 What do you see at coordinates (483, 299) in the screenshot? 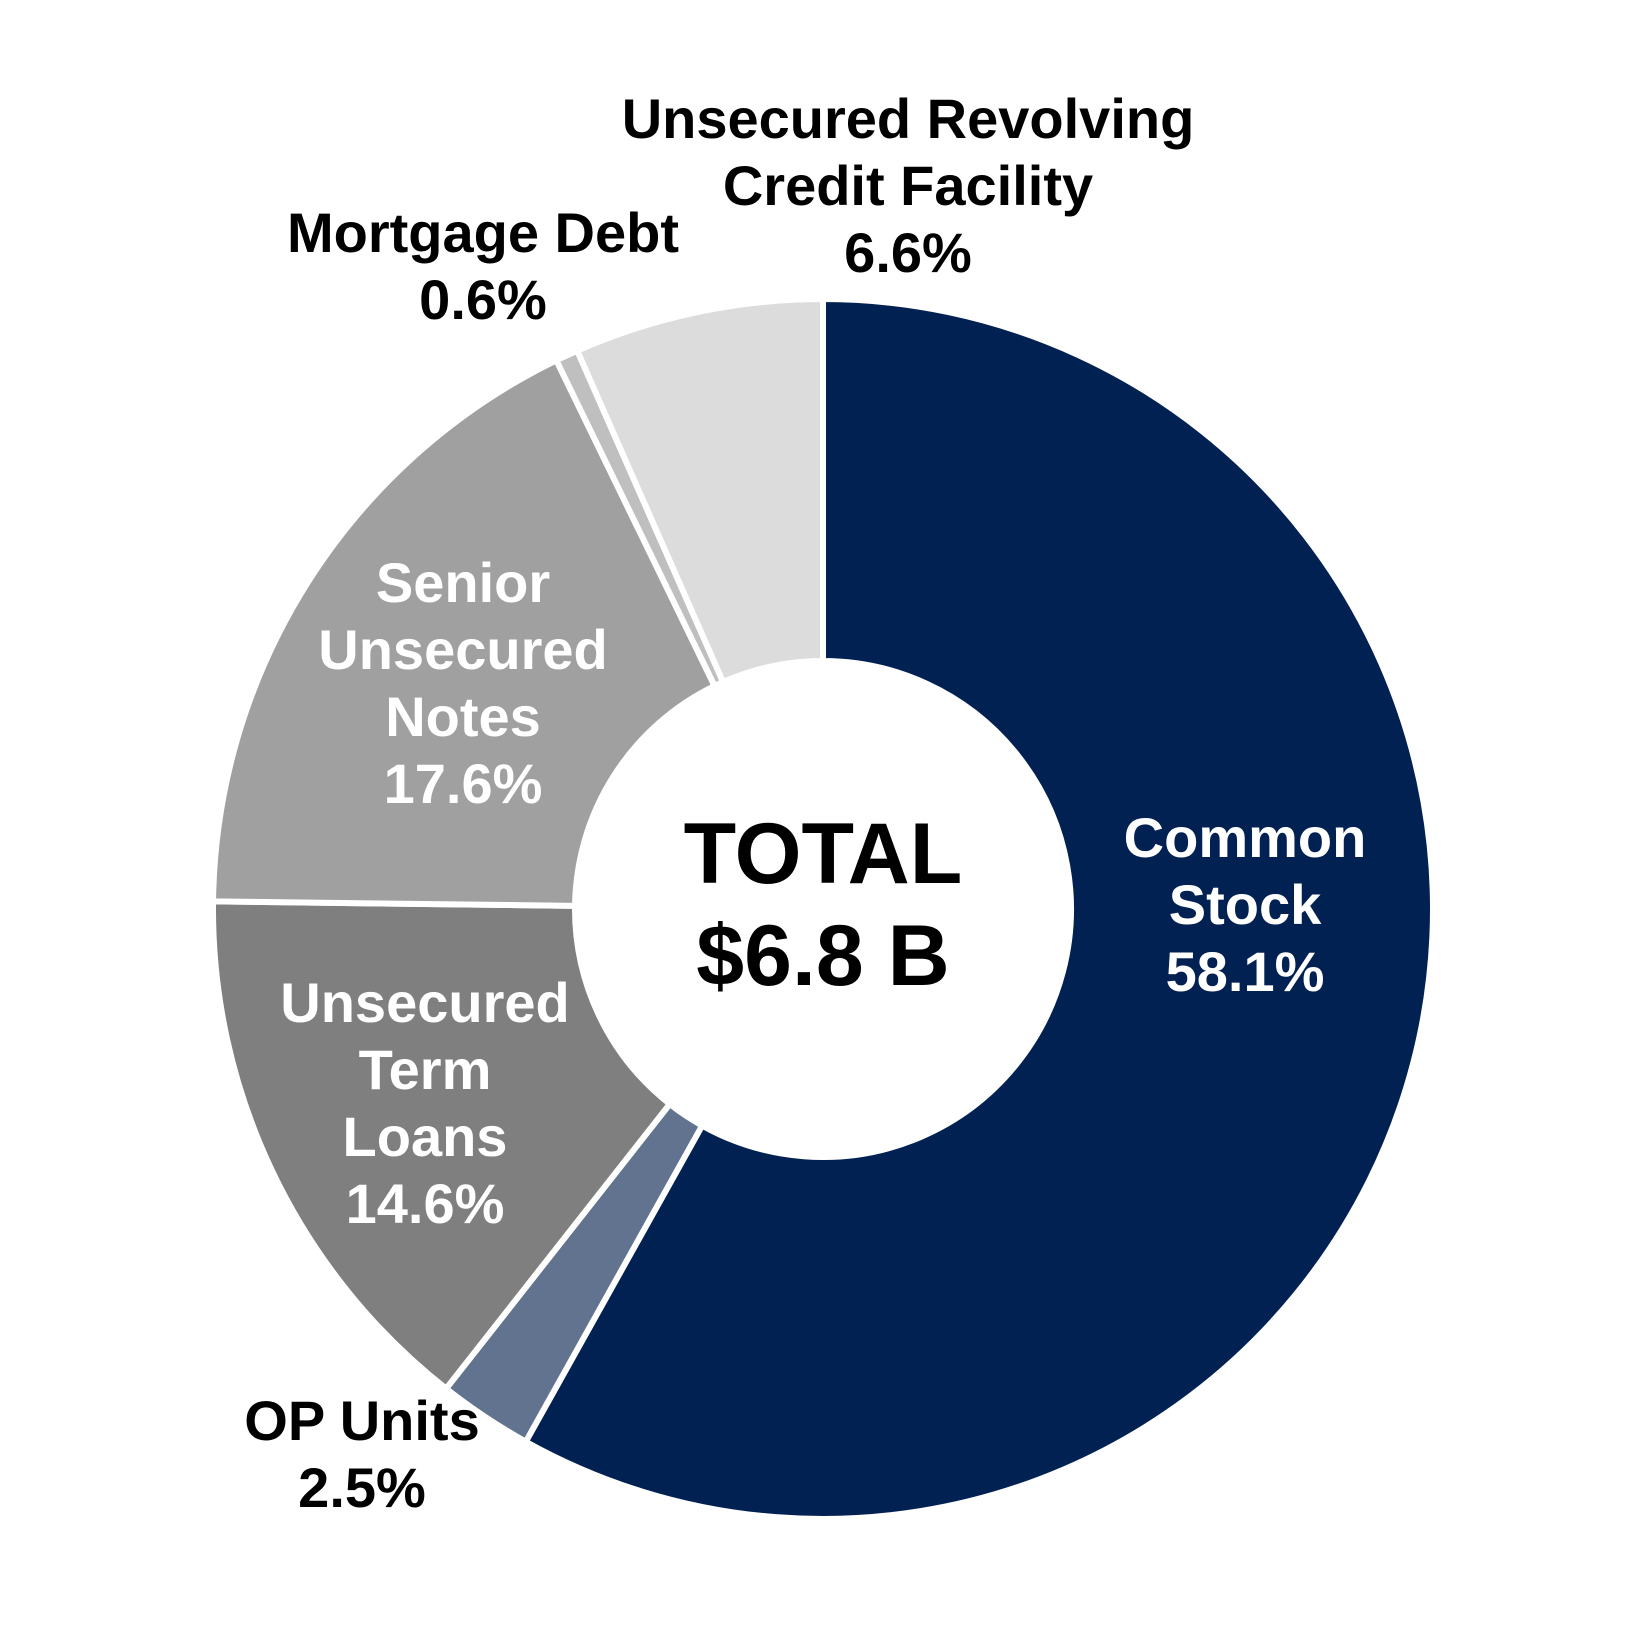
I see `slice-value-label: 0.6%` at bounding box center [483, 299].